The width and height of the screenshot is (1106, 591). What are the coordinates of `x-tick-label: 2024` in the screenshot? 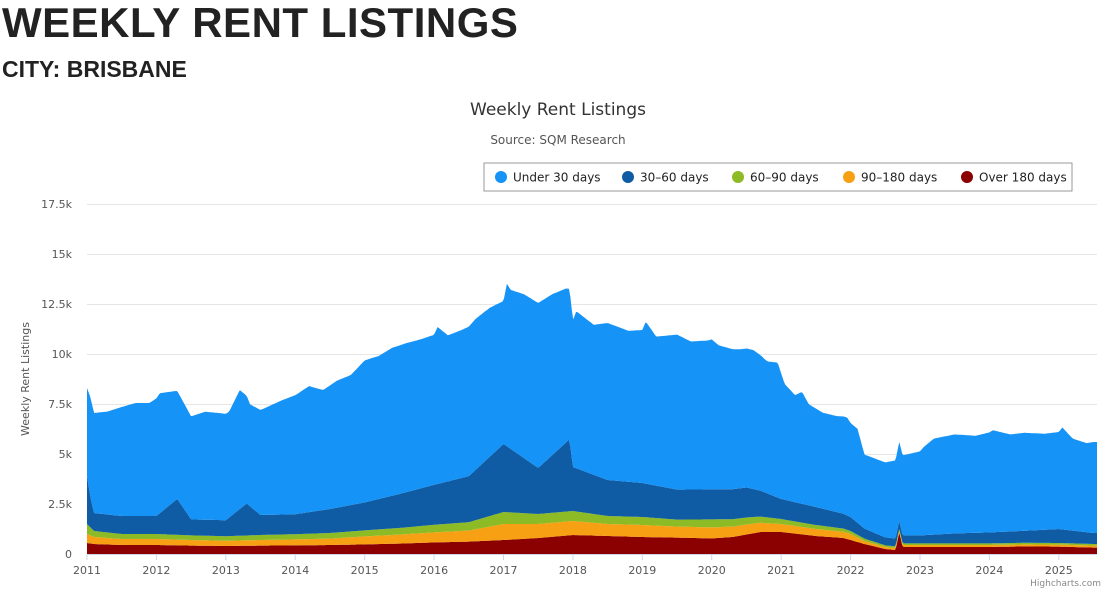 It's located at (989, 570).